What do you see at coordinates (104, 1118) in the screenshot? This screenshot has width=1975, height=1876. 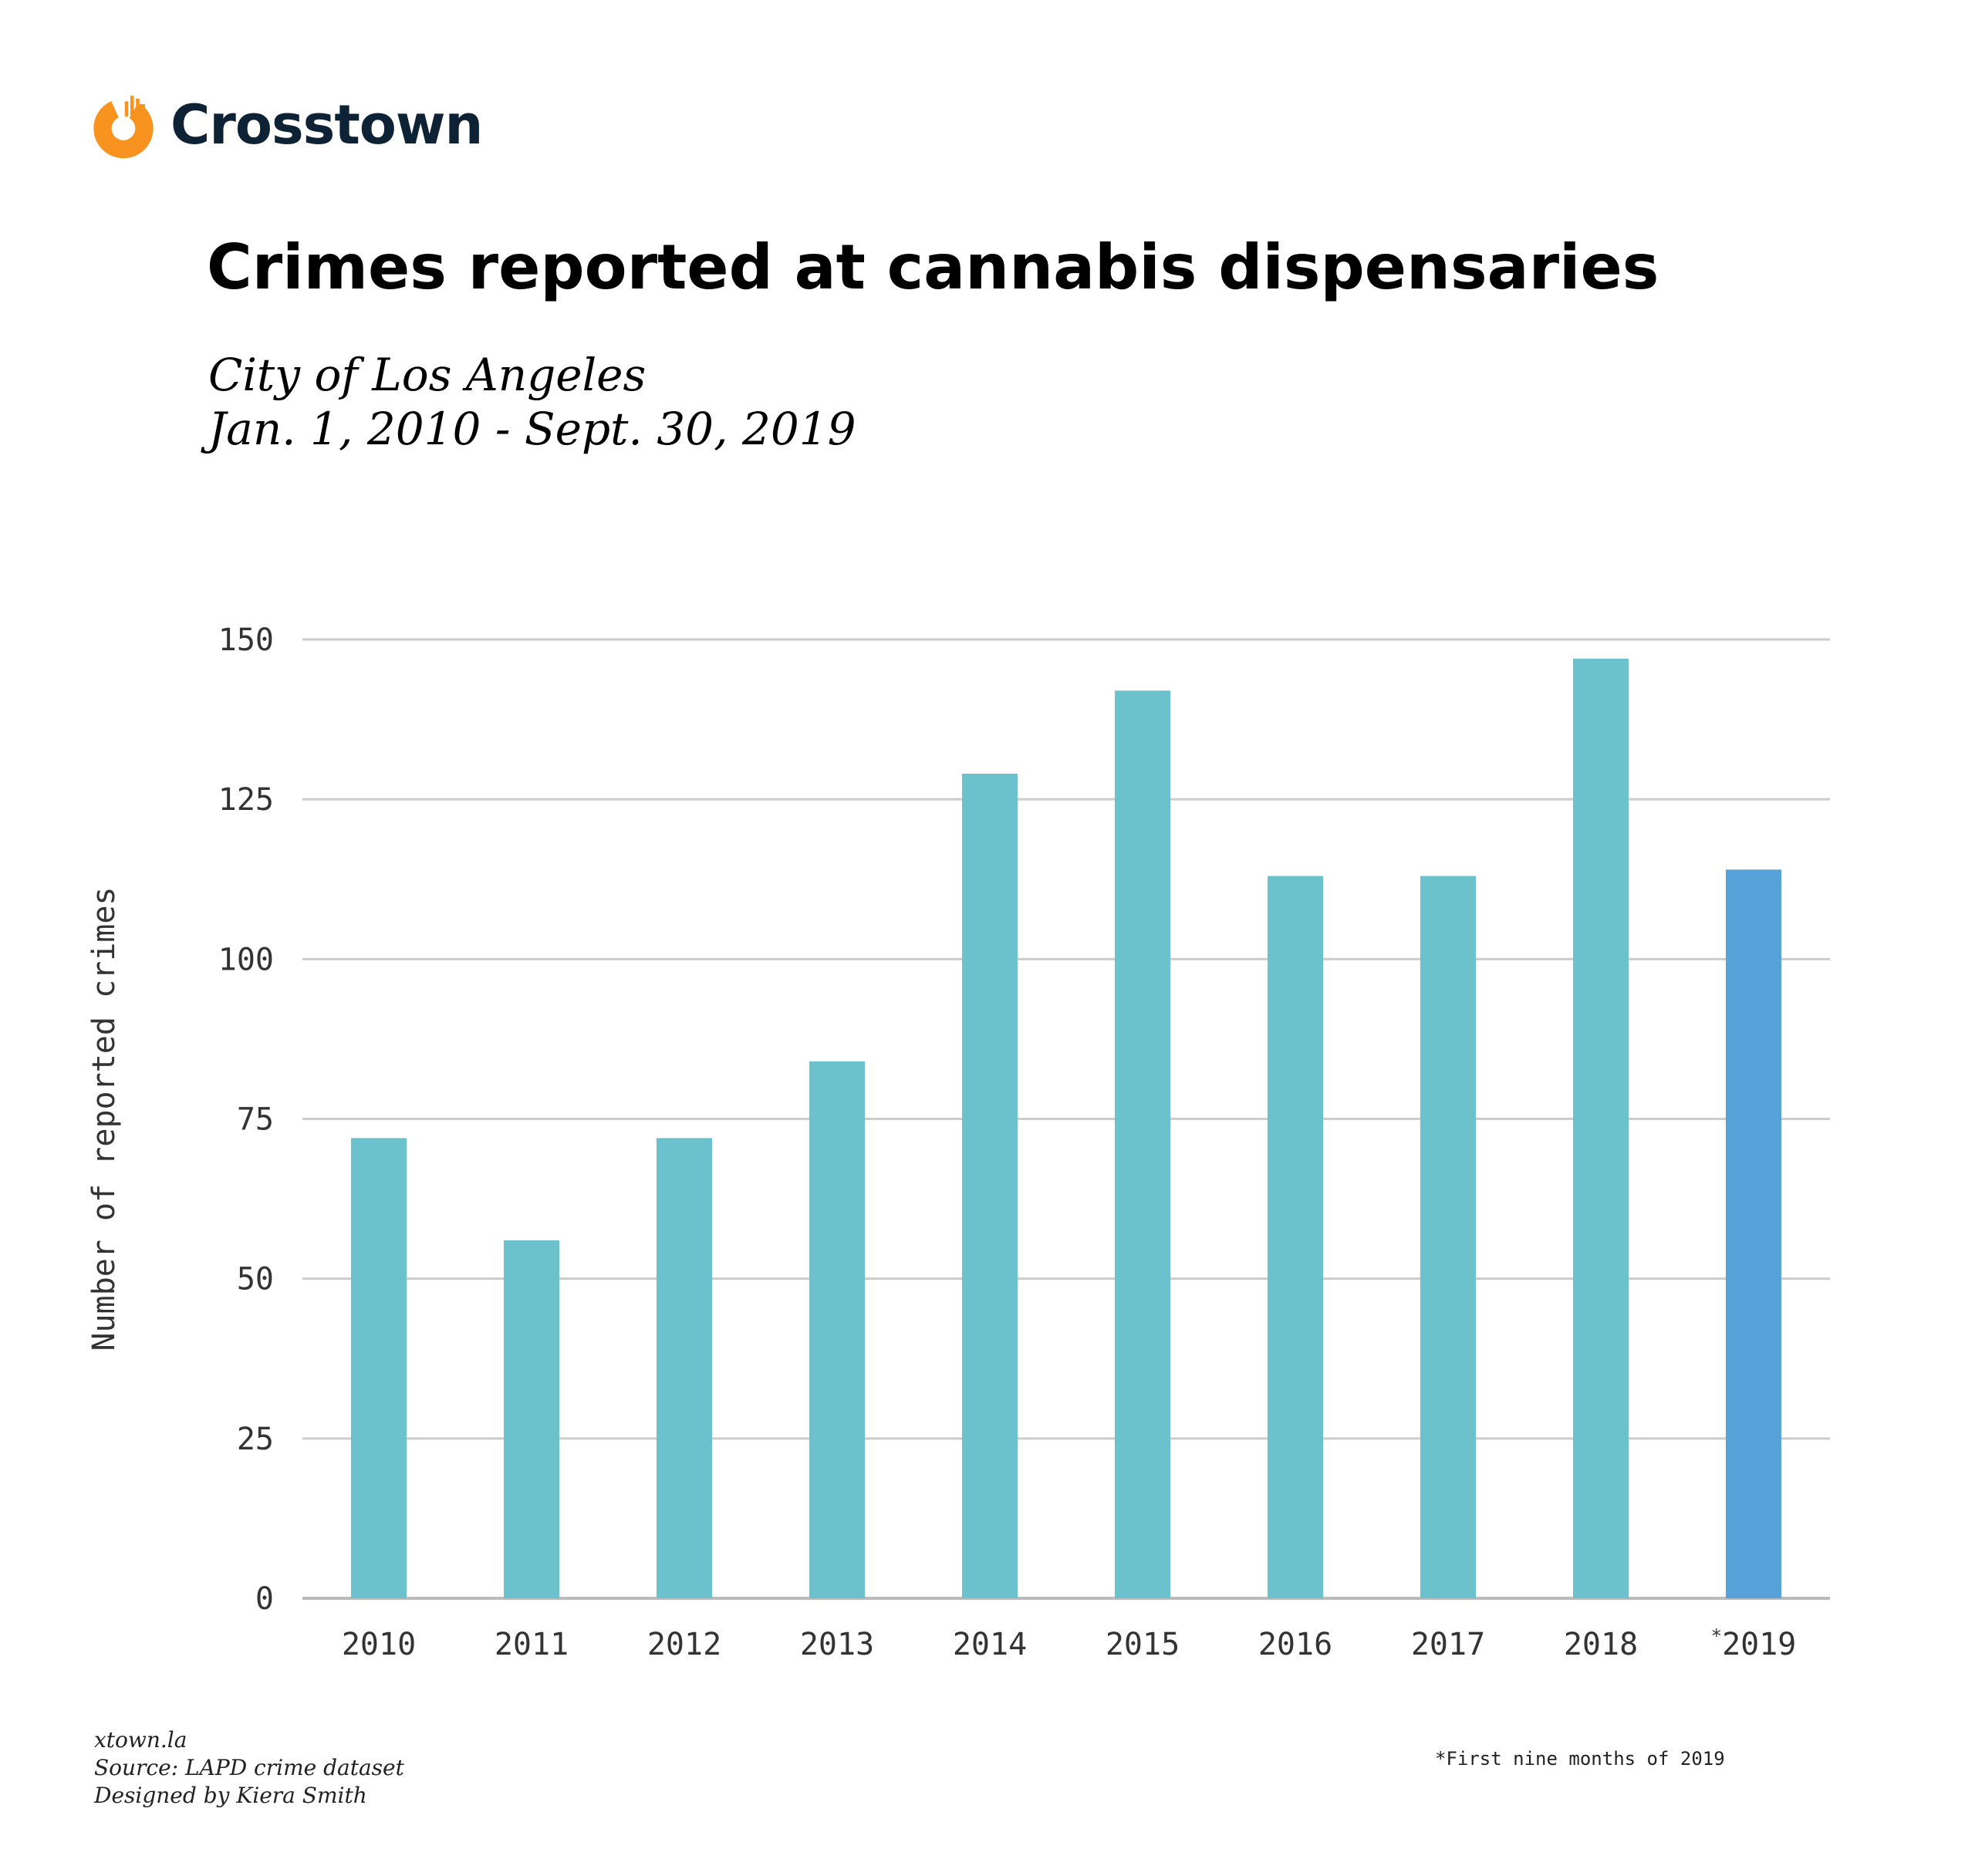 I see `y-axis-label: Number of reported crimes` at bounding box center [104, 1118].